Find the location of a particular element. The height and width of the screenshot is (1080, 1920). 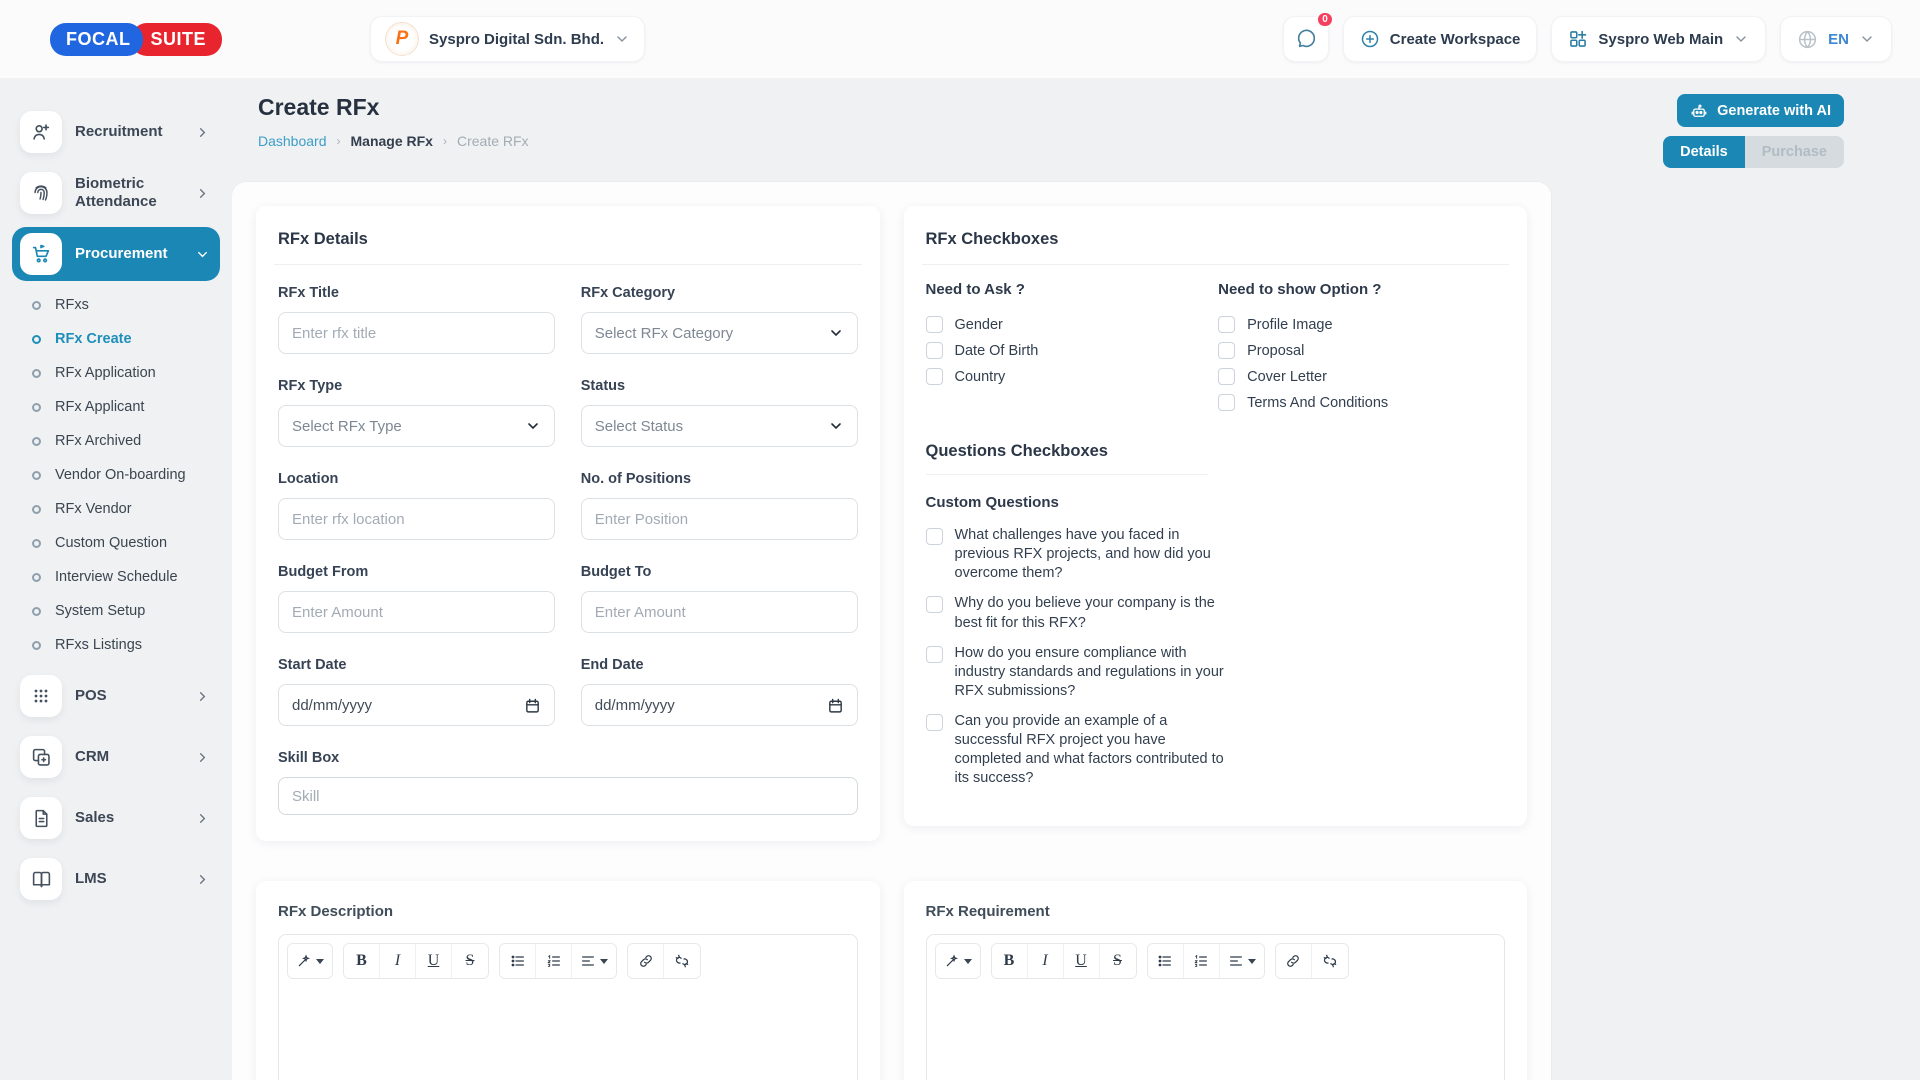

rfx-title-input is located at coordinates (416, 333).